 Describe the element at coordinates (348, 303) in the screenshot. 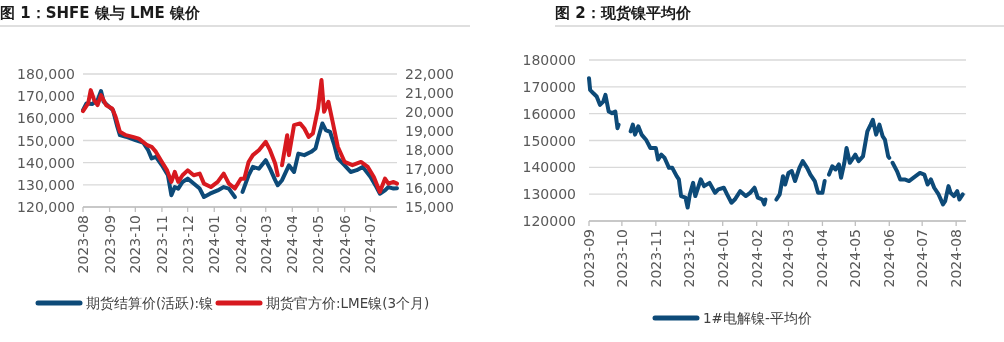

I see `legend-label: 期货官方价:LME镍(3个月)` at that location.